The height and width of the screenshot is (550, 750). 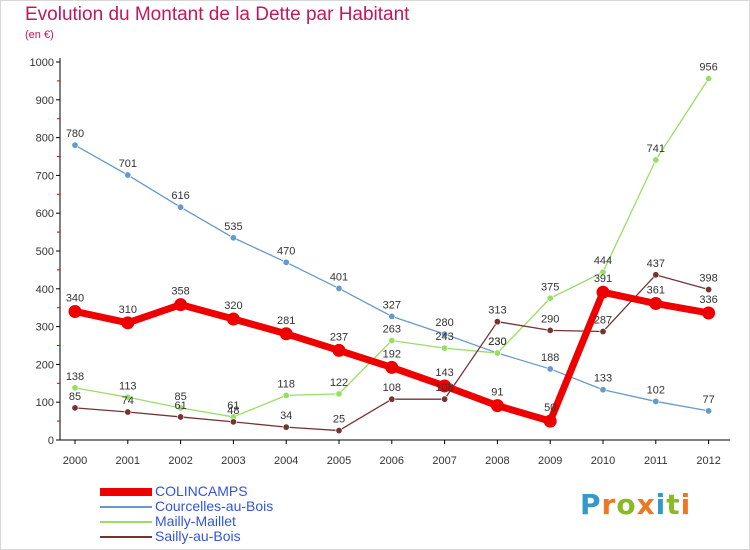 What do you see at coordinates (339, 420) in the screenshot?
I see `data-label-sailly-au-bois: 25` at bounding box center [339, 420].